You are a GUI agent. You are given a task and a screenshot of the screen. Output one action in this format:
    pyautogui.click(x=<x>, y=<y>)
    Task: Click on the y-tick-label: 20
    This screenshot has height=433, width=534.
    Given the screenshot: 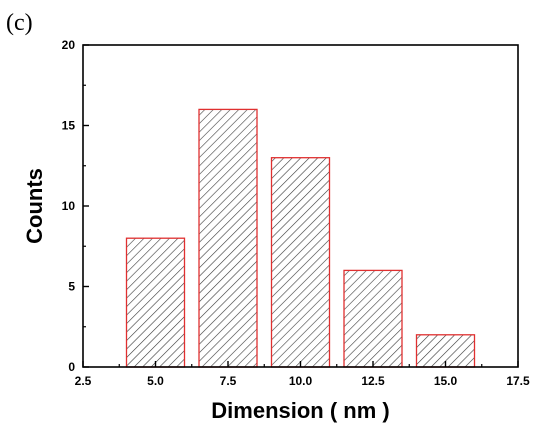 What is the action you would take?
    pyautogui.click(x=69, y=45)
    